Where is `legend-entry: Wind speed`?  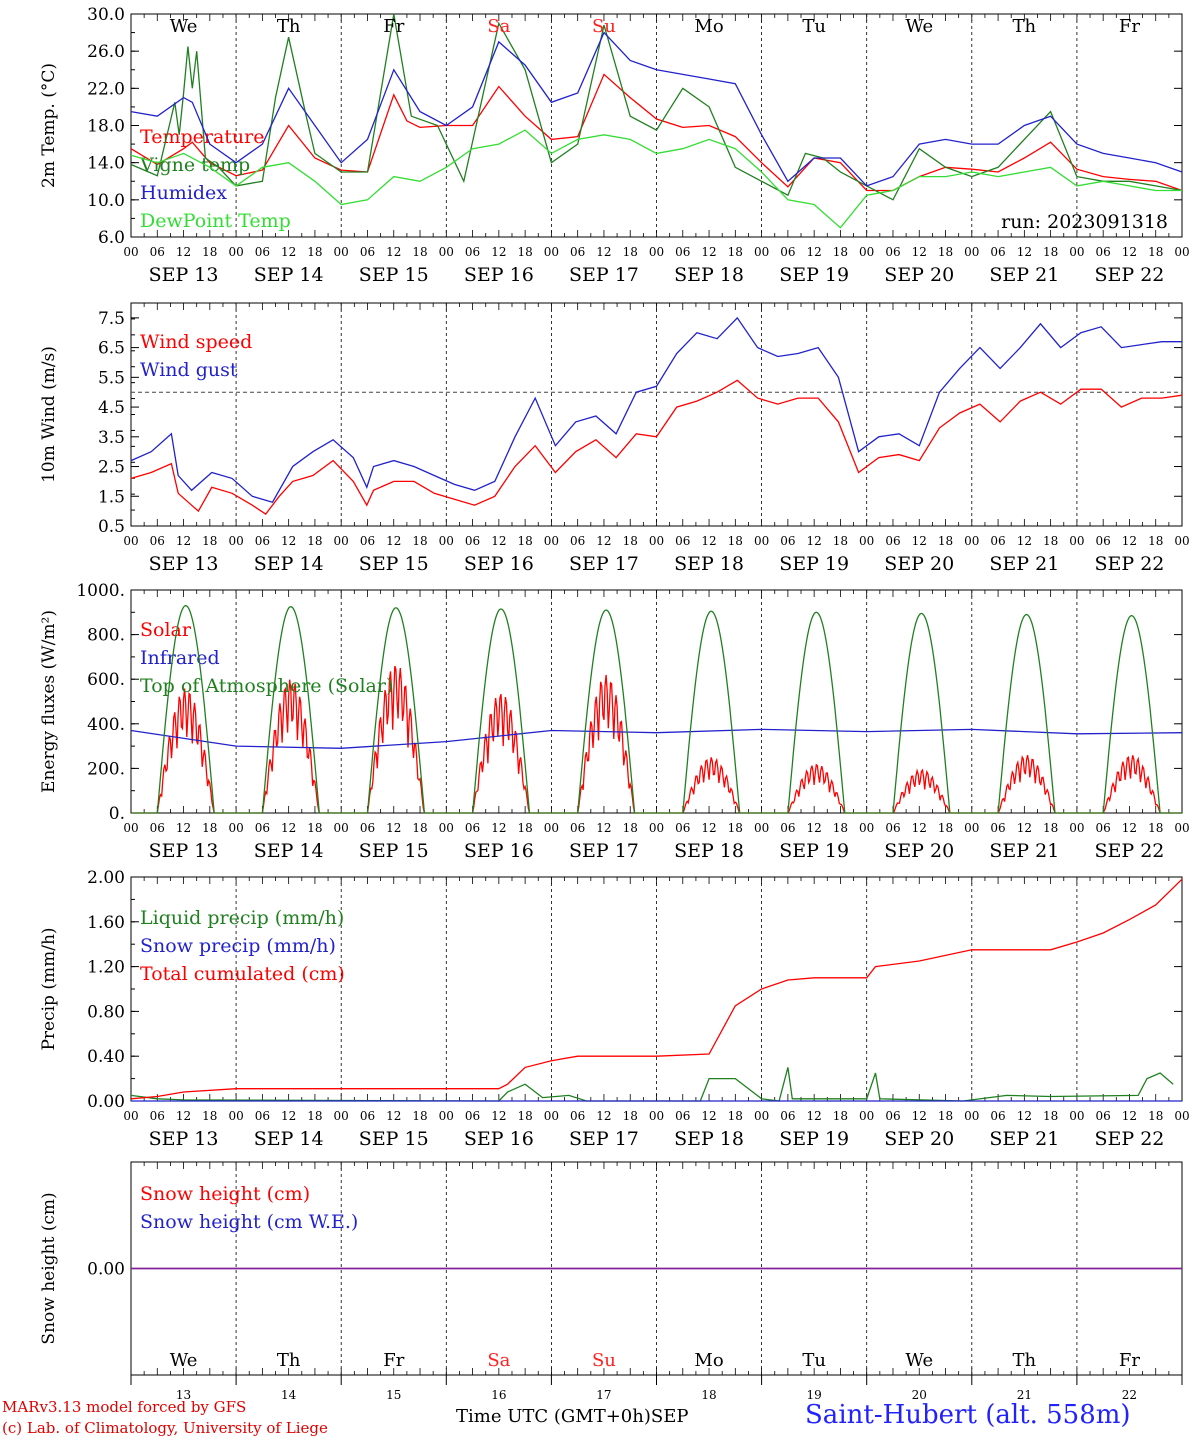 legend-entry: Wind speed is located at coordinates (196, 342).